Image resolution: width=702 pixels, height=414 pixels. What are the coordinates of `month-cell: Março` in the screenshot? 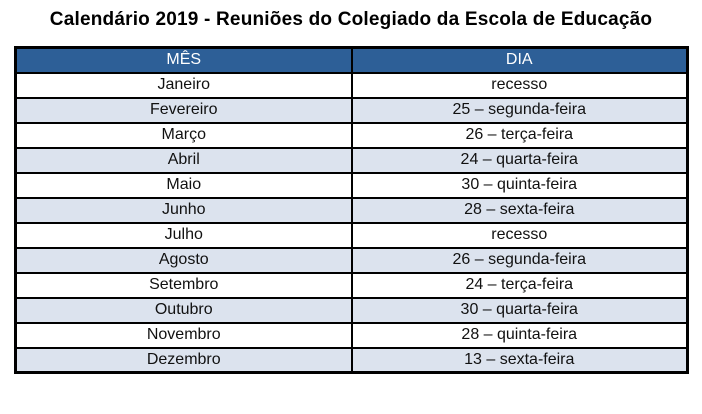 It's located at (183, 135).